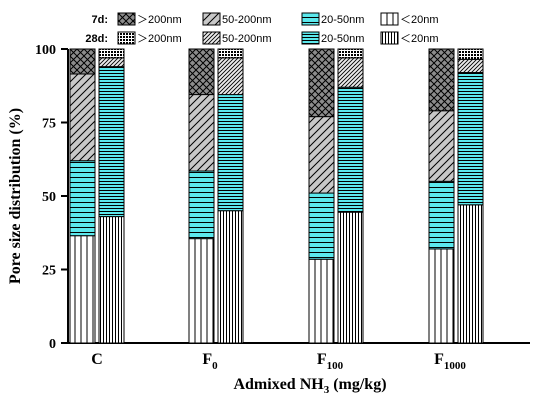 This screenshot has width=550, height=407. Describe the element at coordinates (45, 50) in the screenshot. I see `y-tick-label: 100` at that location.